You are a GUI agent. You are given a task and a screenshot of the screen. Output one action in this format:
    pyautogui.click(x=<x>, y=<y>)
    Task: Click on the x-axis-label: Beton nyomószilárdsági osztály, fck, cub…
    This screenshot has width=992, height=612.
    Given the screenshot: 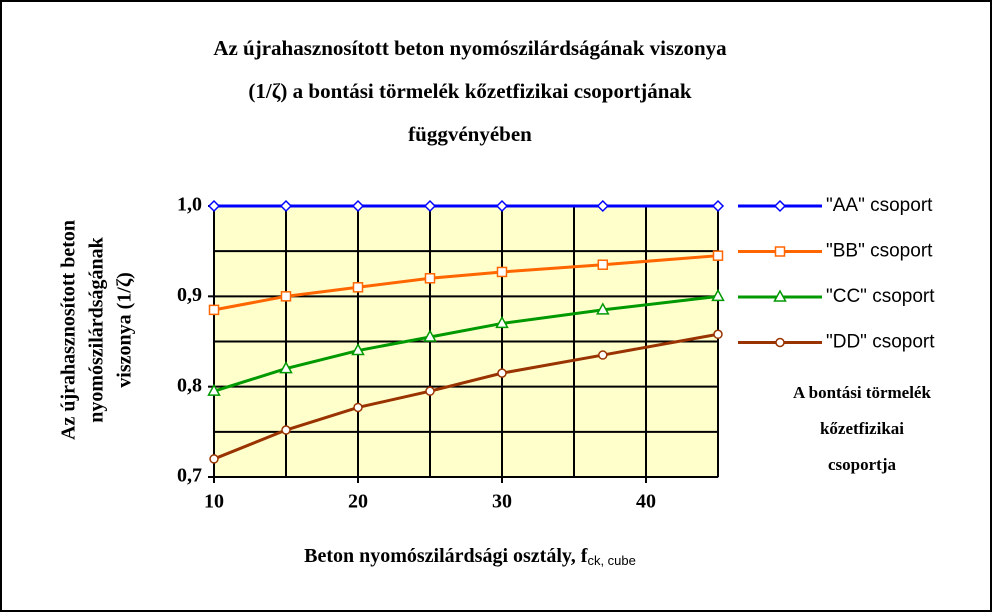 What is the action you would take?
    pyautogui.click(x=470, y=557)
    